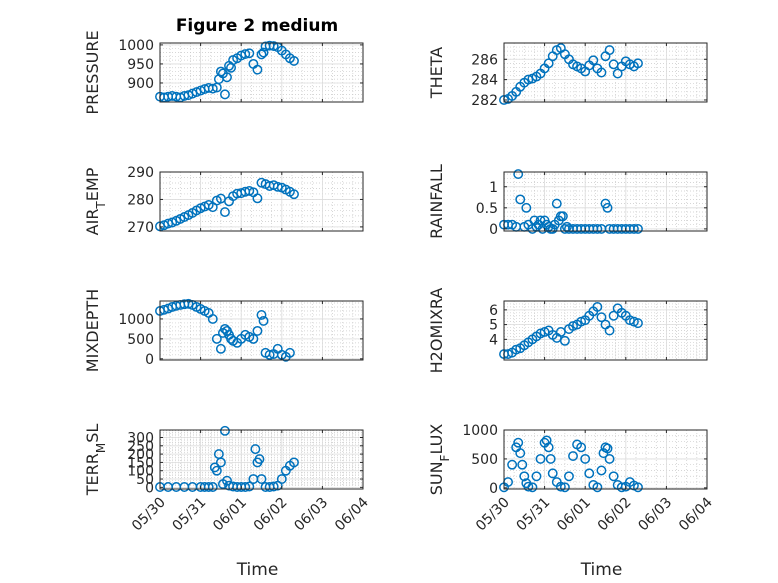 This screenshot has width=778, height=583. I want to click on figure-title: Figure 2 medium, so click(257, 26).